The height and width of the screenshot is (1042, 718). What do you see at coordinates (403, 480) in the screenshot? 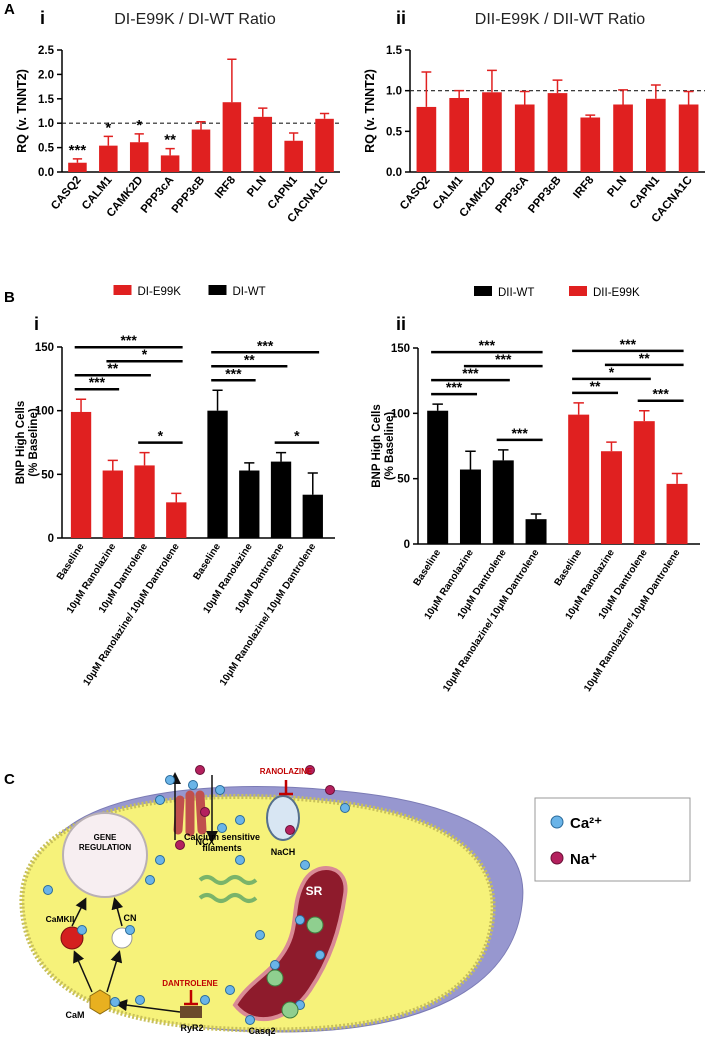
I see `y-tick-label: 50` at bounding box center [403, 480].